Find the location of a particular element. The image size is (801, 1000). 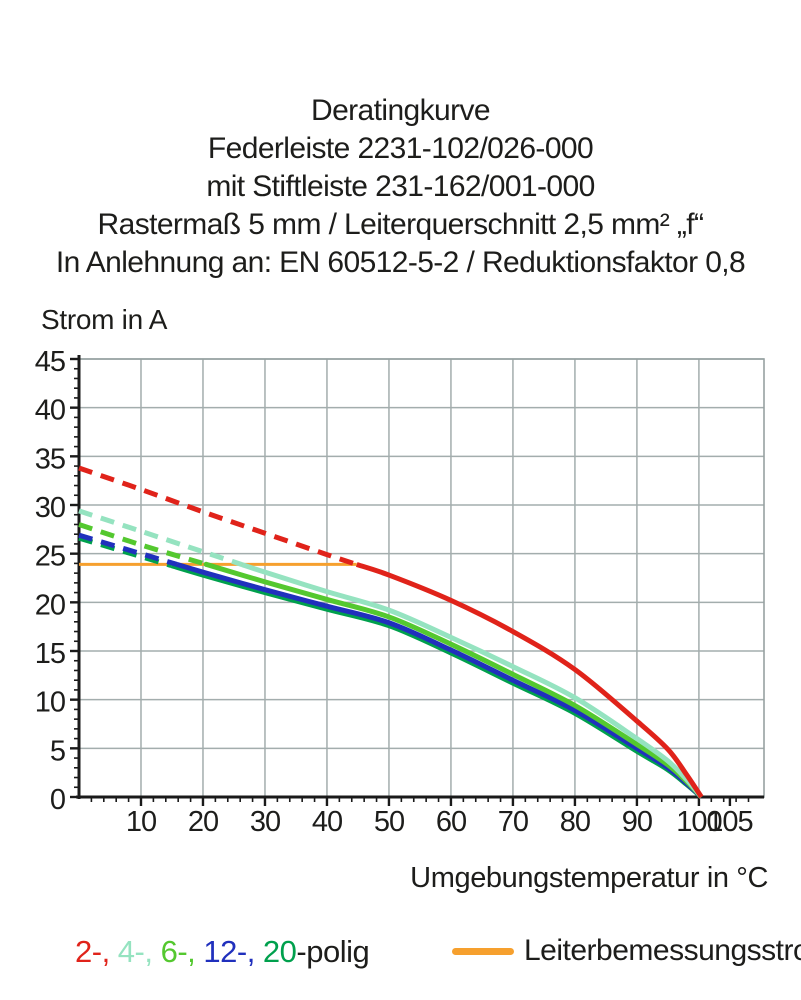

reference-line-label: Leiterbemessungsstrom is located at coordinates (662, 950).